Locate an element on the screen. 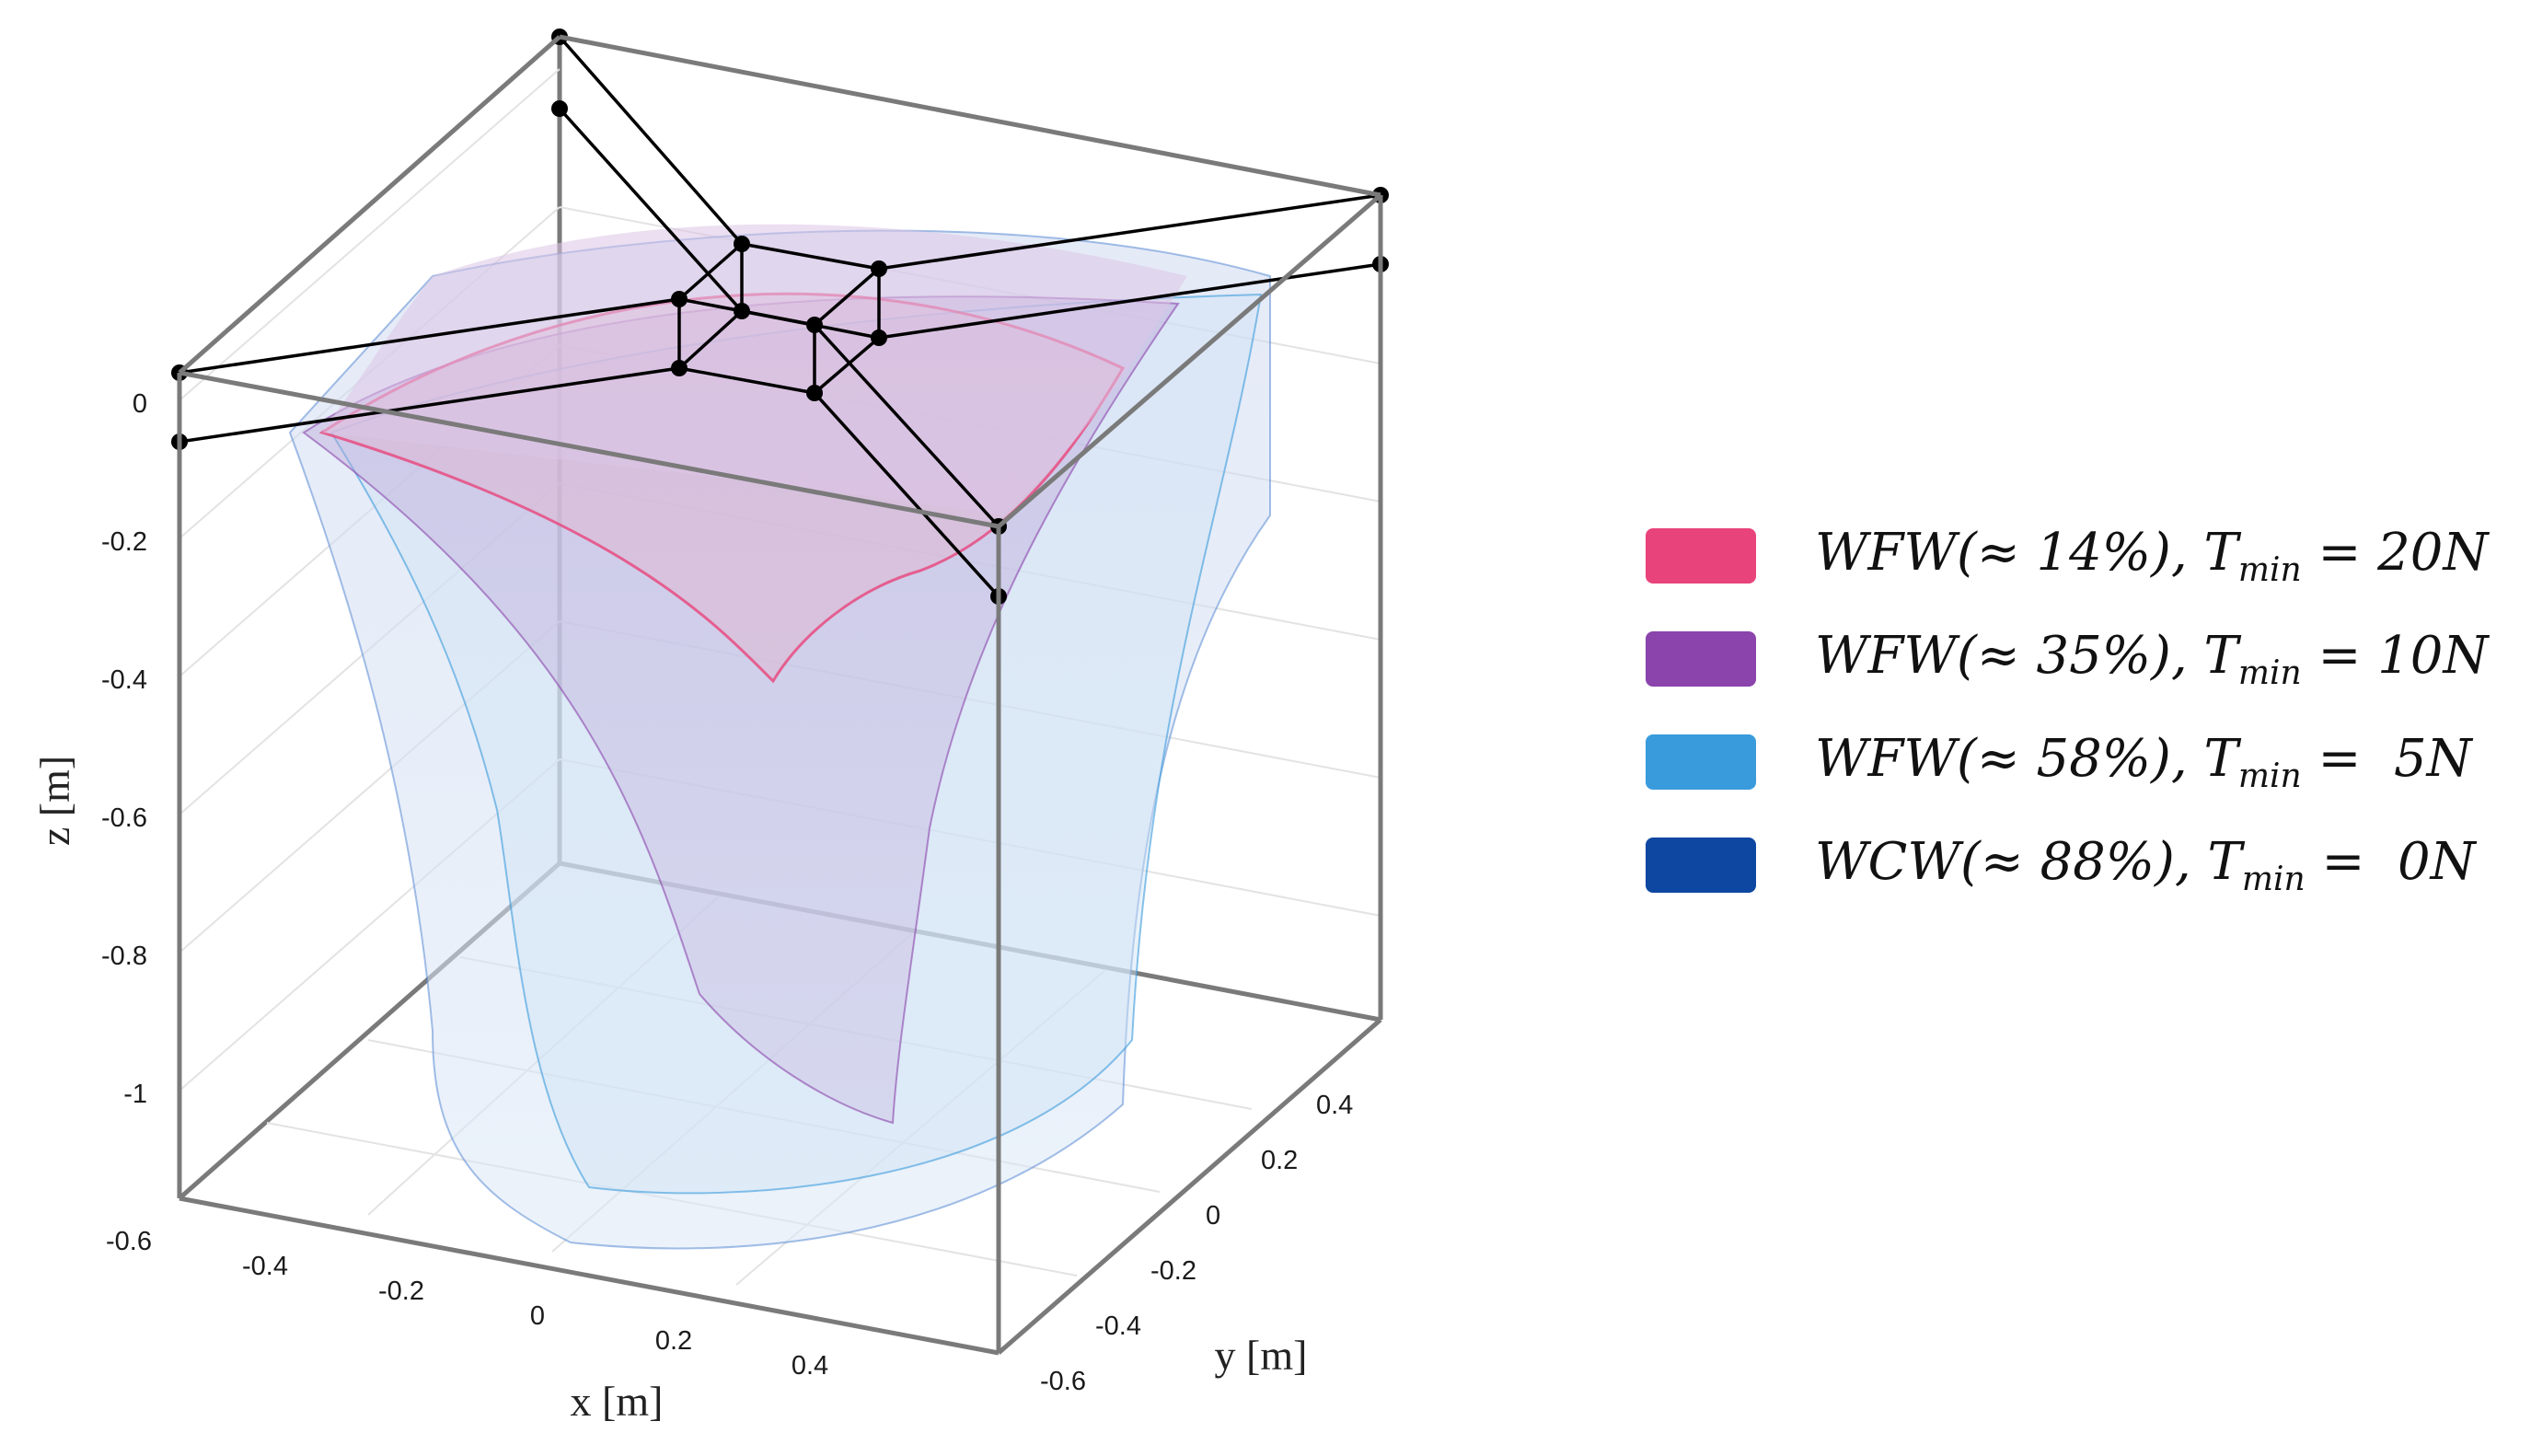  x-tick-label: 0 is located at coordinates (537, 1316).